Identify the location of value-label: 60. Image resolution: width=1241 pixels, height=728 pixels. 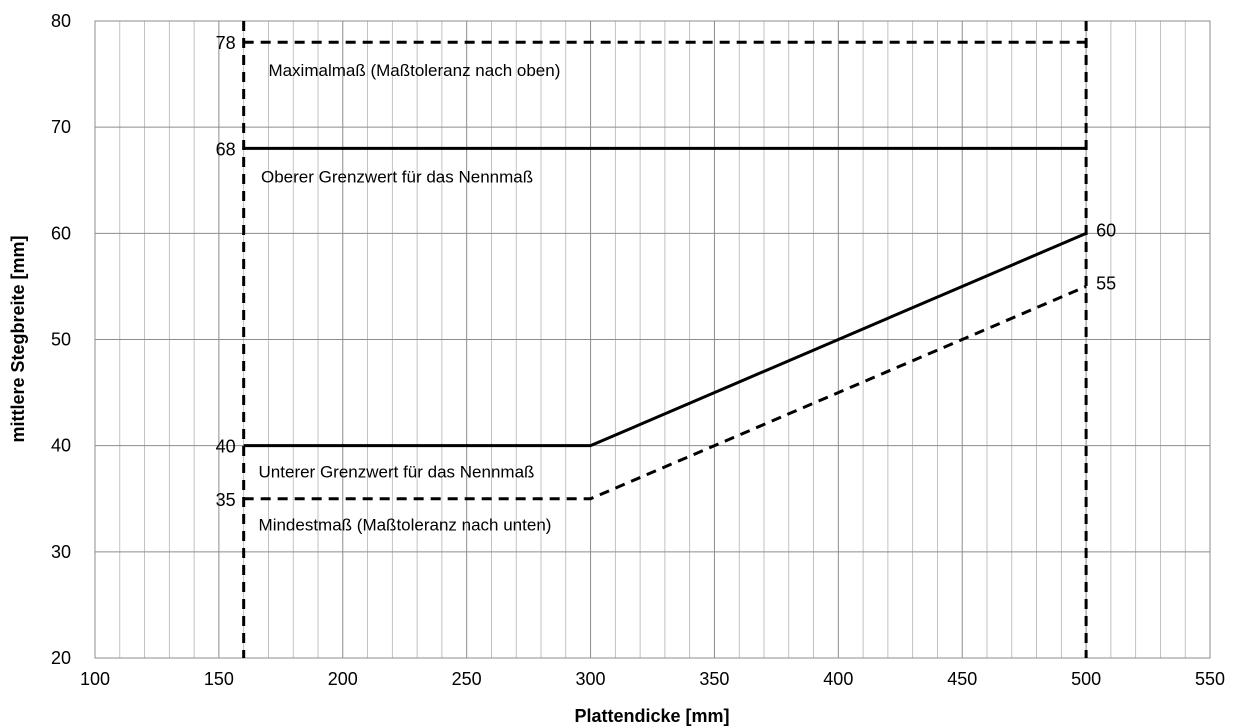
(1106, 230).